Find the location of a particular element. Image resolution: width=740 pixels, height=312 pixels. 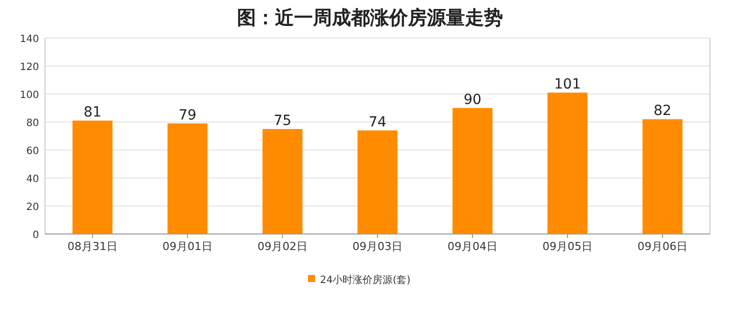

data-label: 81 is located at coordinates (93, 112).